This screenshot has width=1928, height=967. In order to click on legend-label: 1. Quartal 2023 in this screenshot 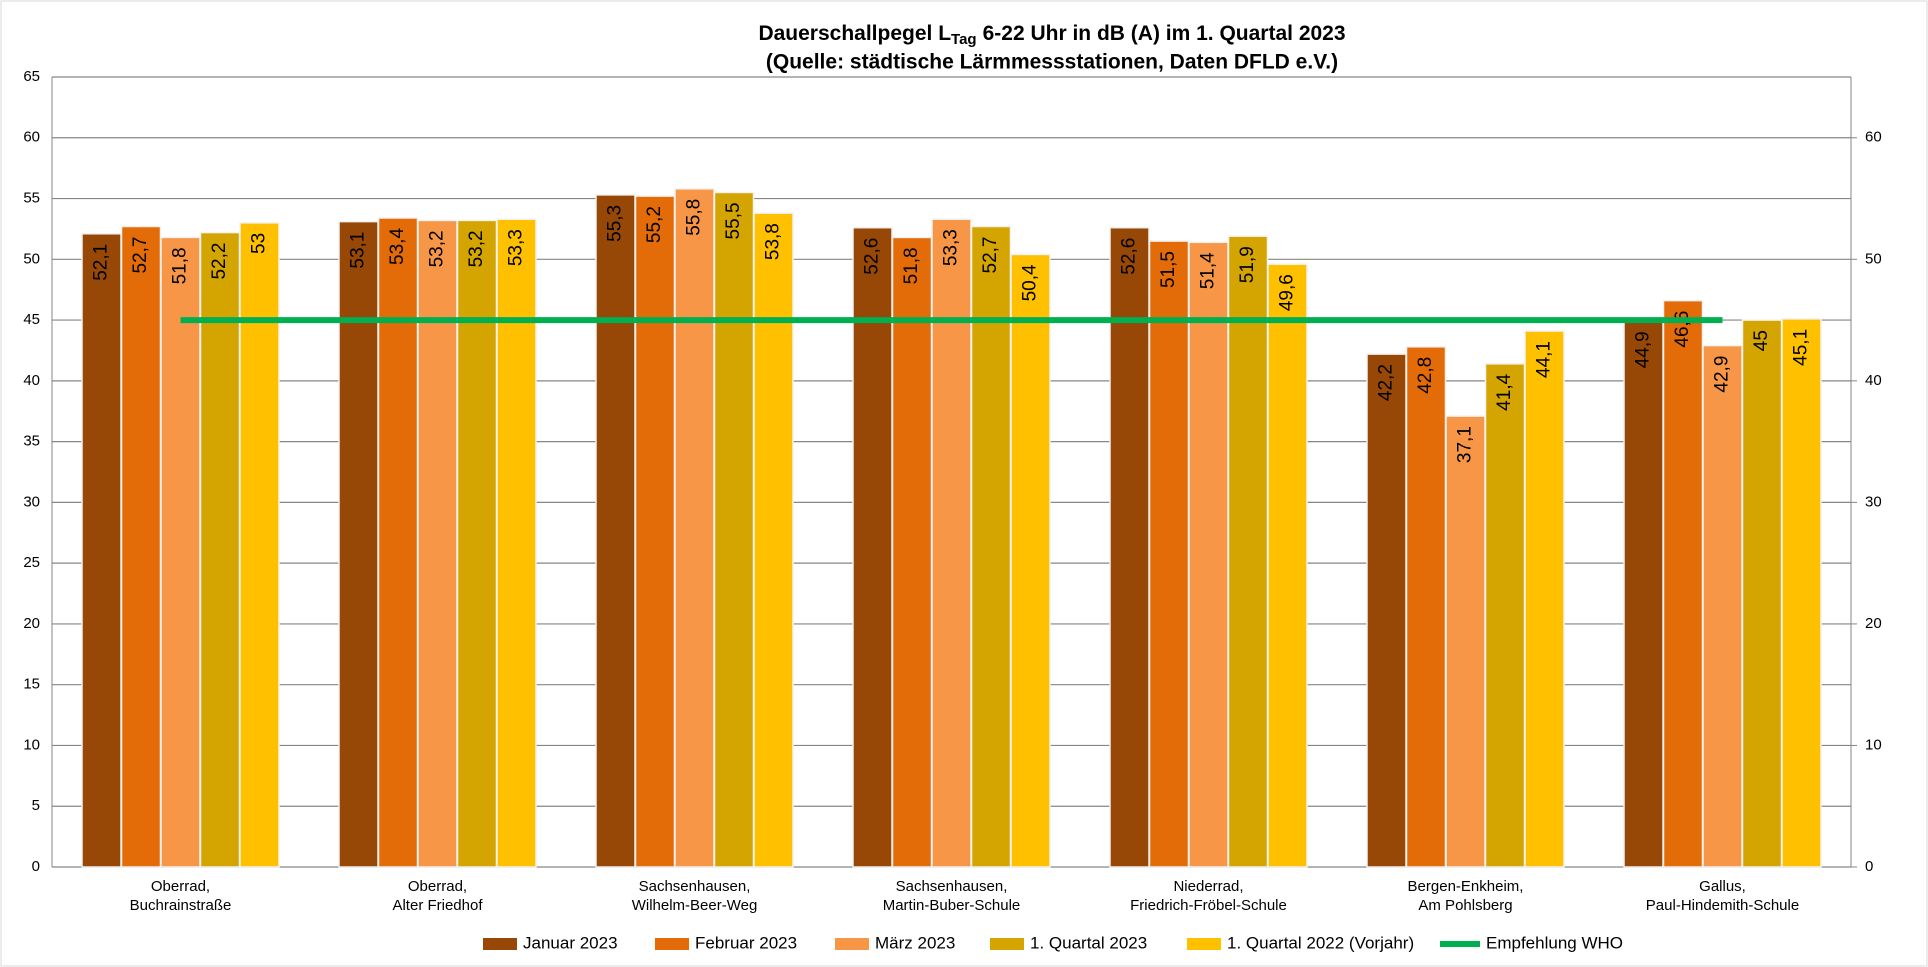, I will do `click(1088, 942)`.